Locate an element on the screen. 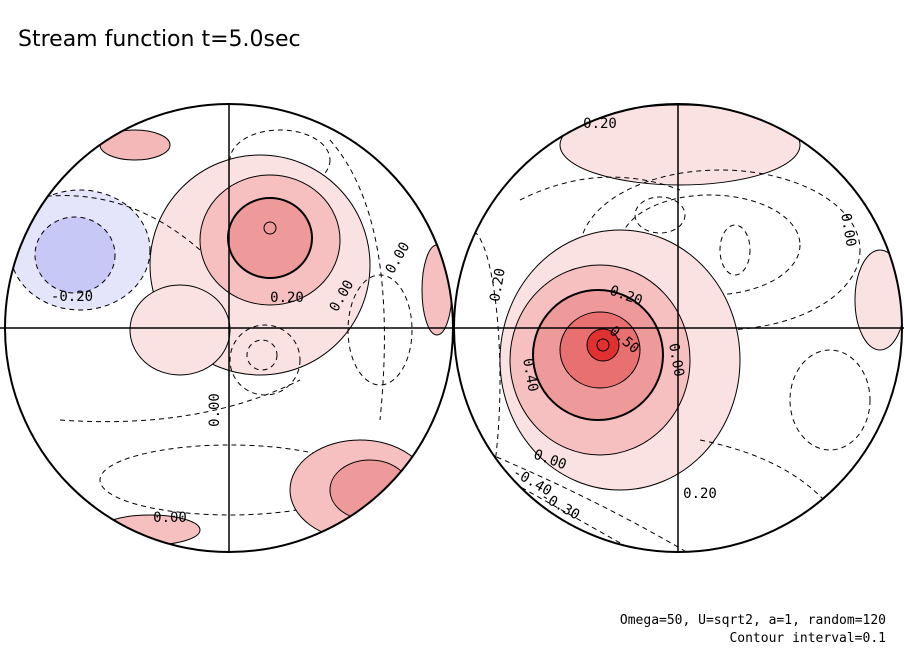 The image size is (904, 654). contour-label: -0.20 is located at coordinates (72, 297).